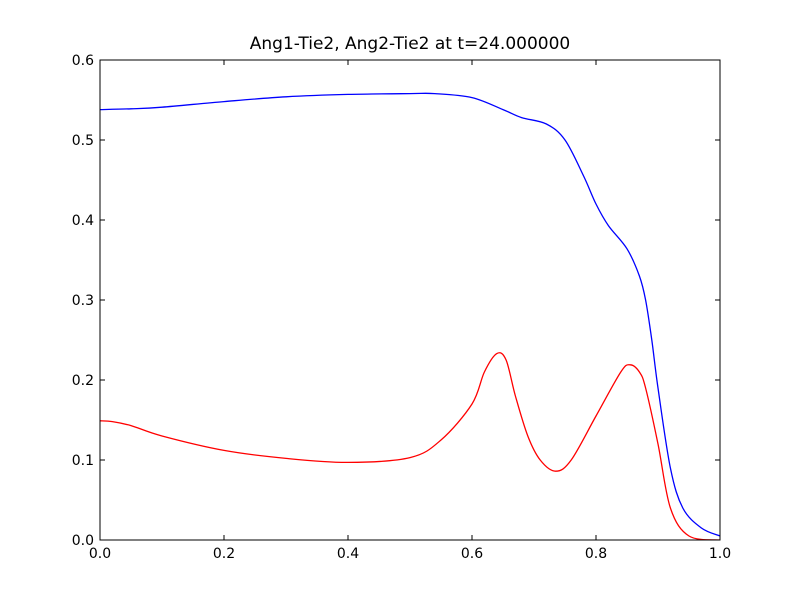 This screenshot has height=600, width=800. What do you see at coordinates (83, 381) in the screenshot?
I see `y-tick-label: 0.2` at bounding box center [83, 381].